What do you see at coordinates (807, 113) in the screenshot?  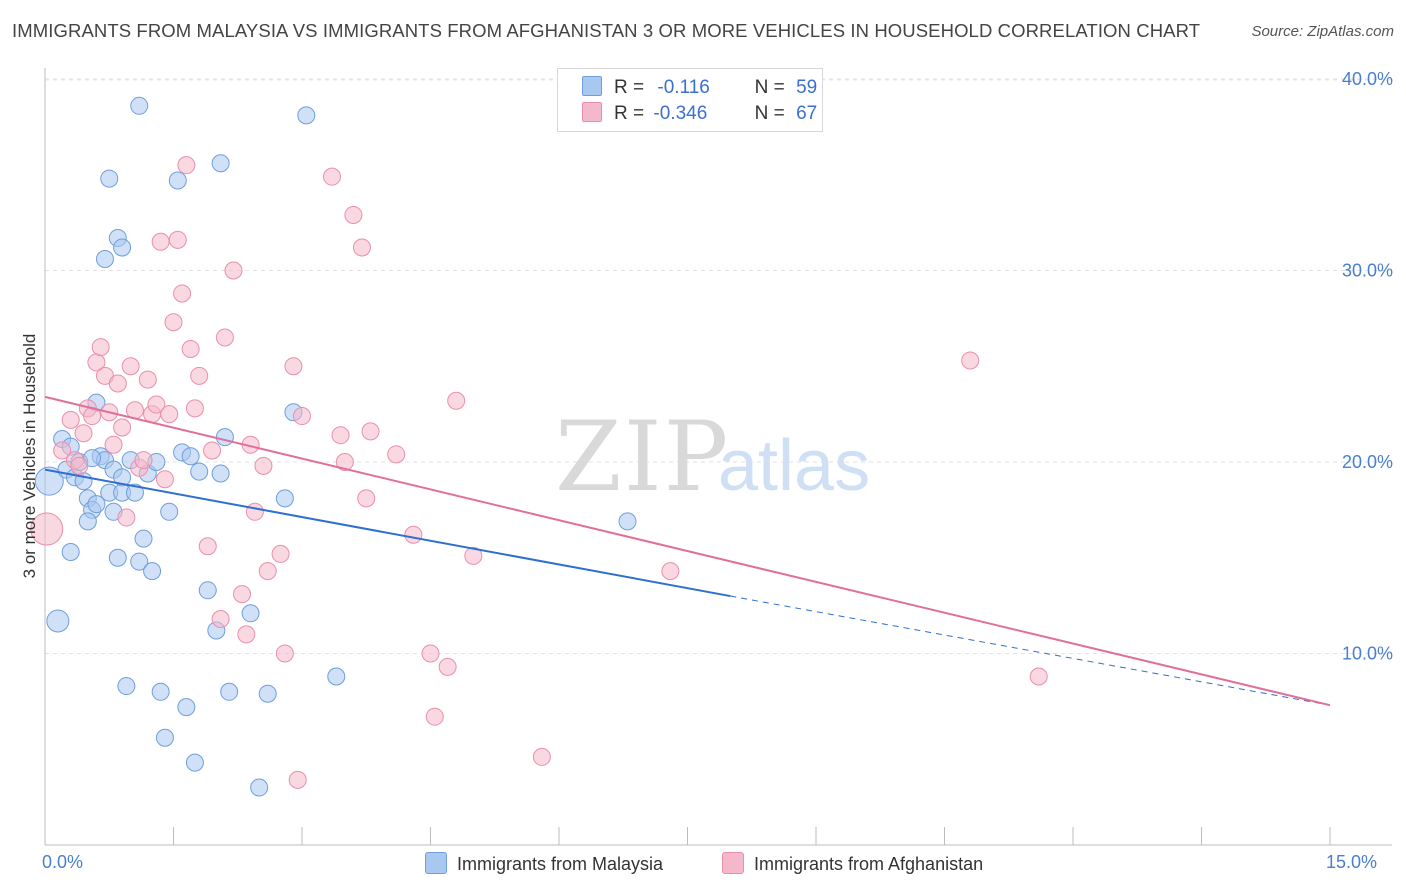 I see `legend-n-value: 67` at bounding box center [807, 113].